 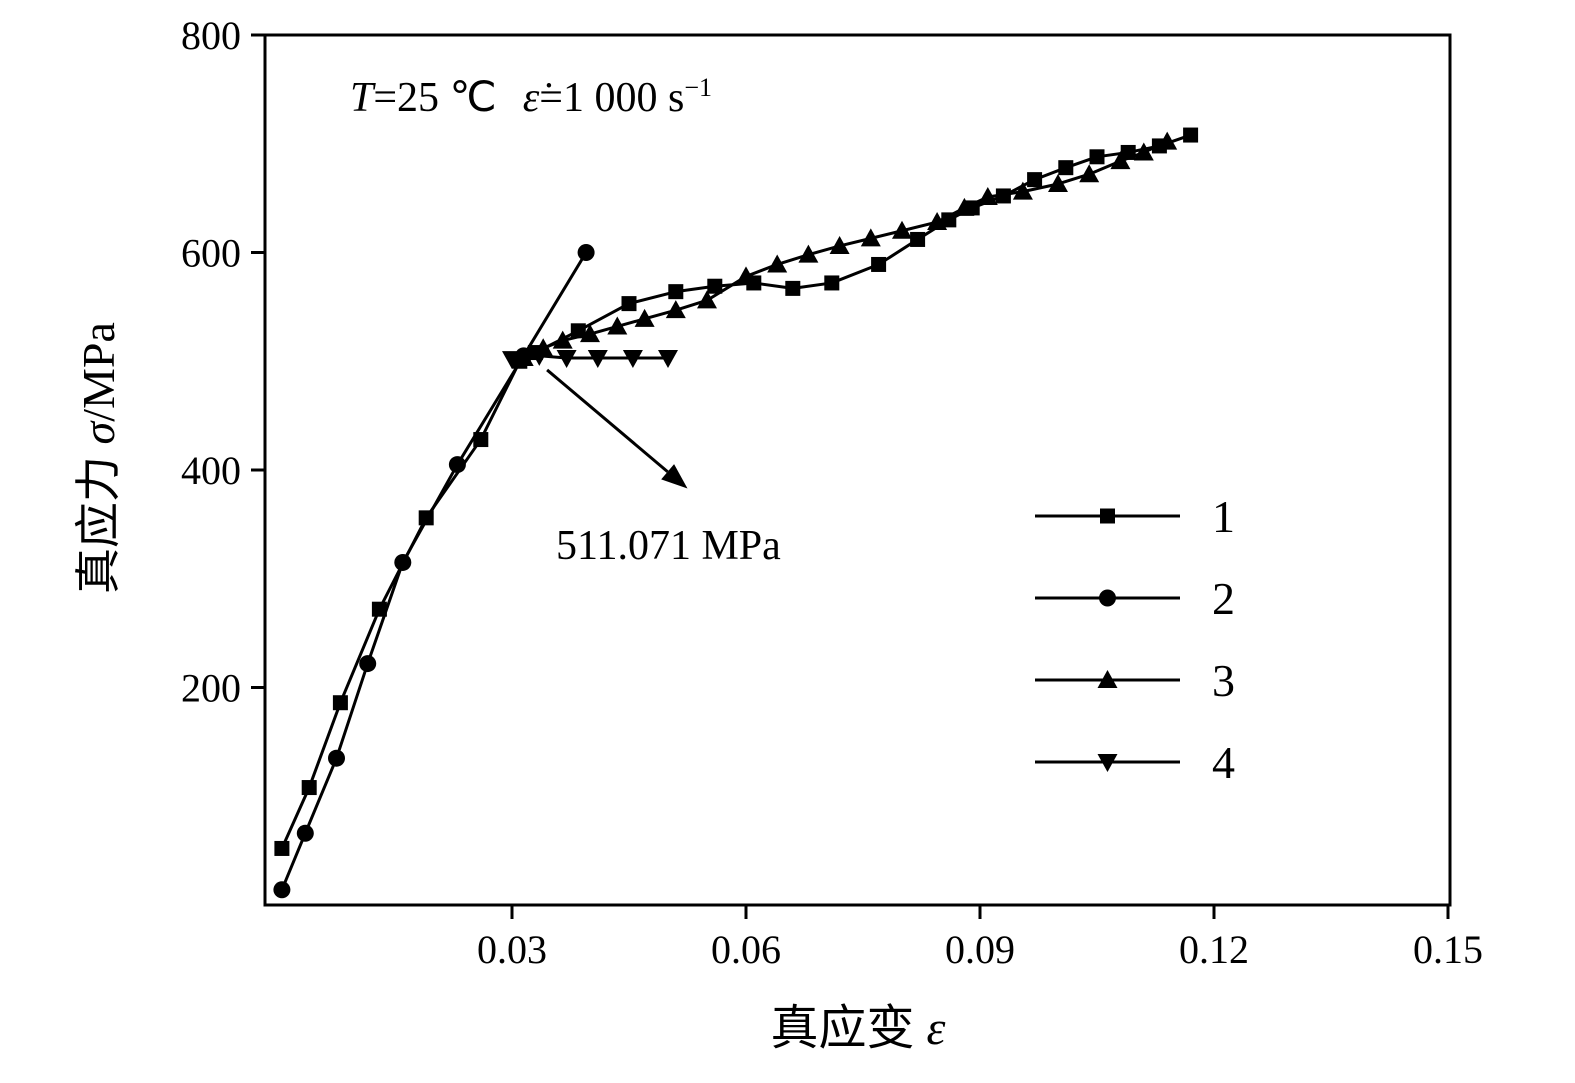 What do you see at coordinates (1448, 949) in the screenshot?
I see `x-tick-label: 0.15` at bounding box center [1448, 949].